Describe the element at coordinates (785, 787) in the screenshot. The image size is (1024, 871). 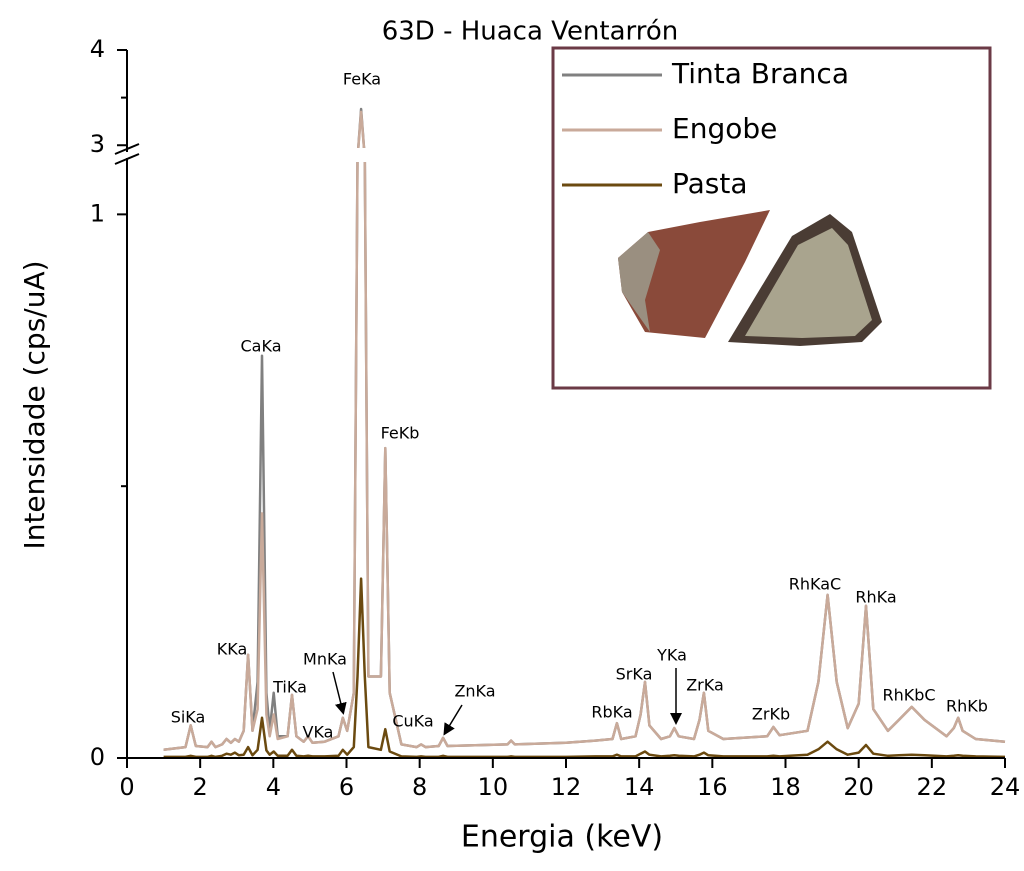
I see `x-tick-label: 18` at that location.